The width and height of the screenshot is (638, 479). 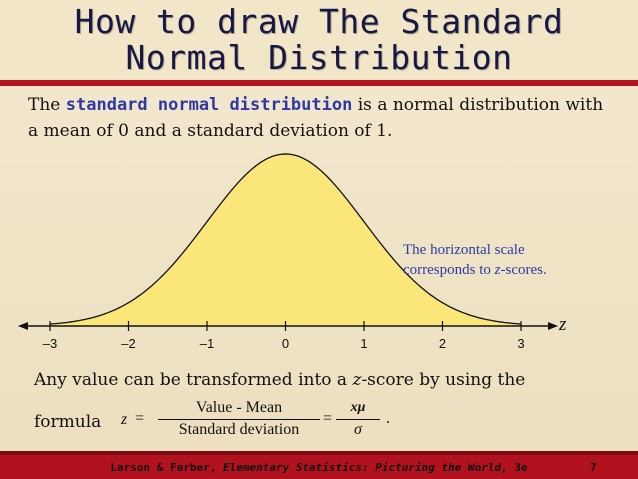 What do you see at coordinates (128, 343) in the screenshot?
I see `tick-label: –2` at bounding box center [128, 343].